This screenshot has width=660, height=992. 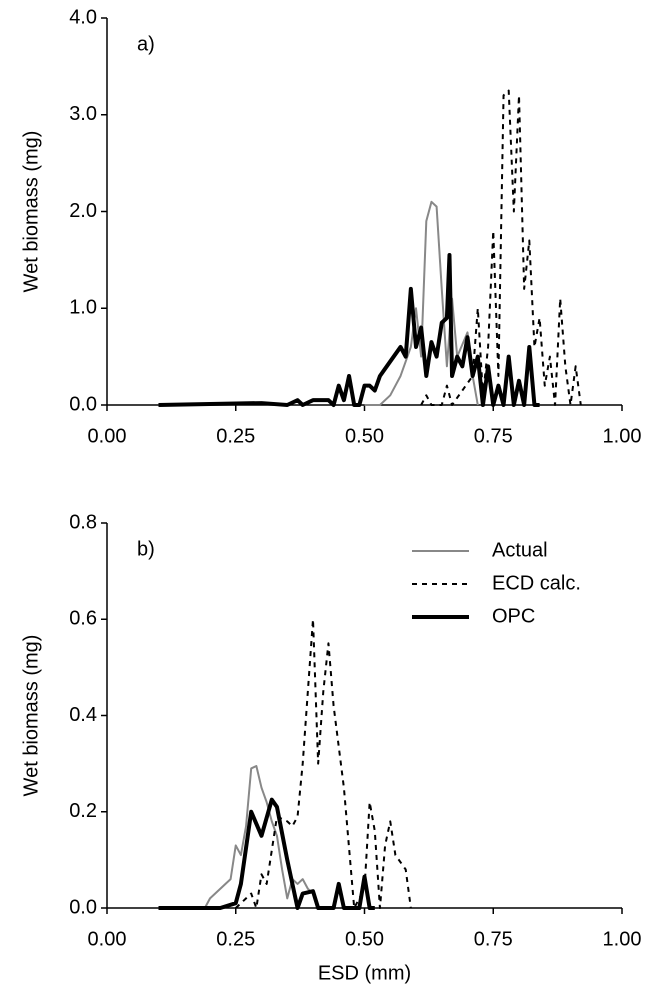 What do you see at coordinates (83, 715) in the screenshot?
I see `y-tick-label: 0.4` at bounding box center [83, 715].